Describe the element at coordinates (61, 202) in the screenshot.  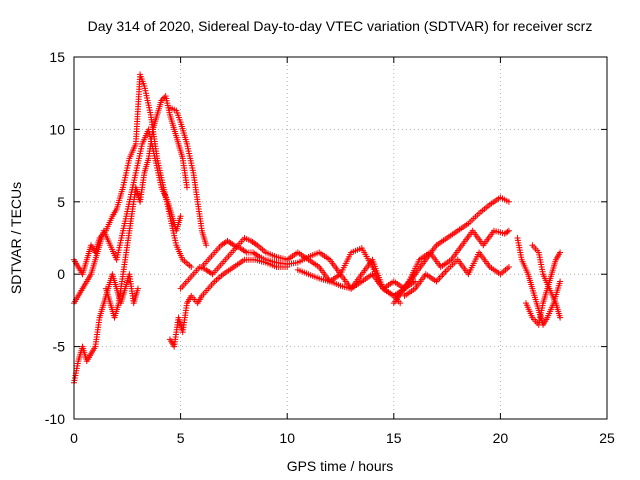
I see `y-tick-label: 5` at that location.